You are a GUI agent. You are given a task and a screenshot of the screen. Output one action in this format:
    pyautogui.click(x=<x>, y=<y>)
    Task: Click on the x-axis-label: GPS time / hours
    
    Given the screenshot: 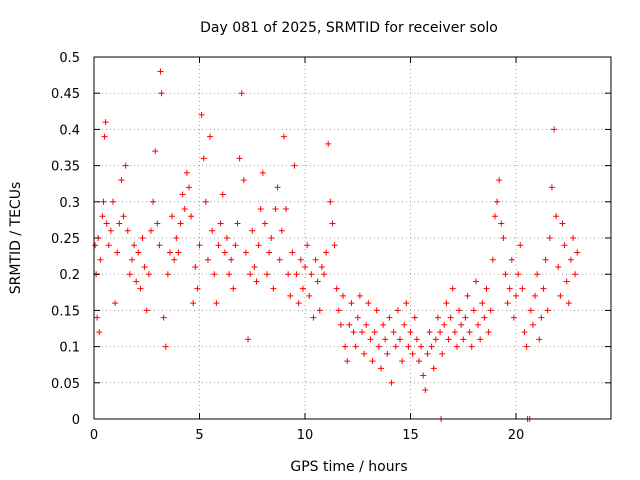 What is the action you would take?
    pyautogui.click(x=348, y=467)
    